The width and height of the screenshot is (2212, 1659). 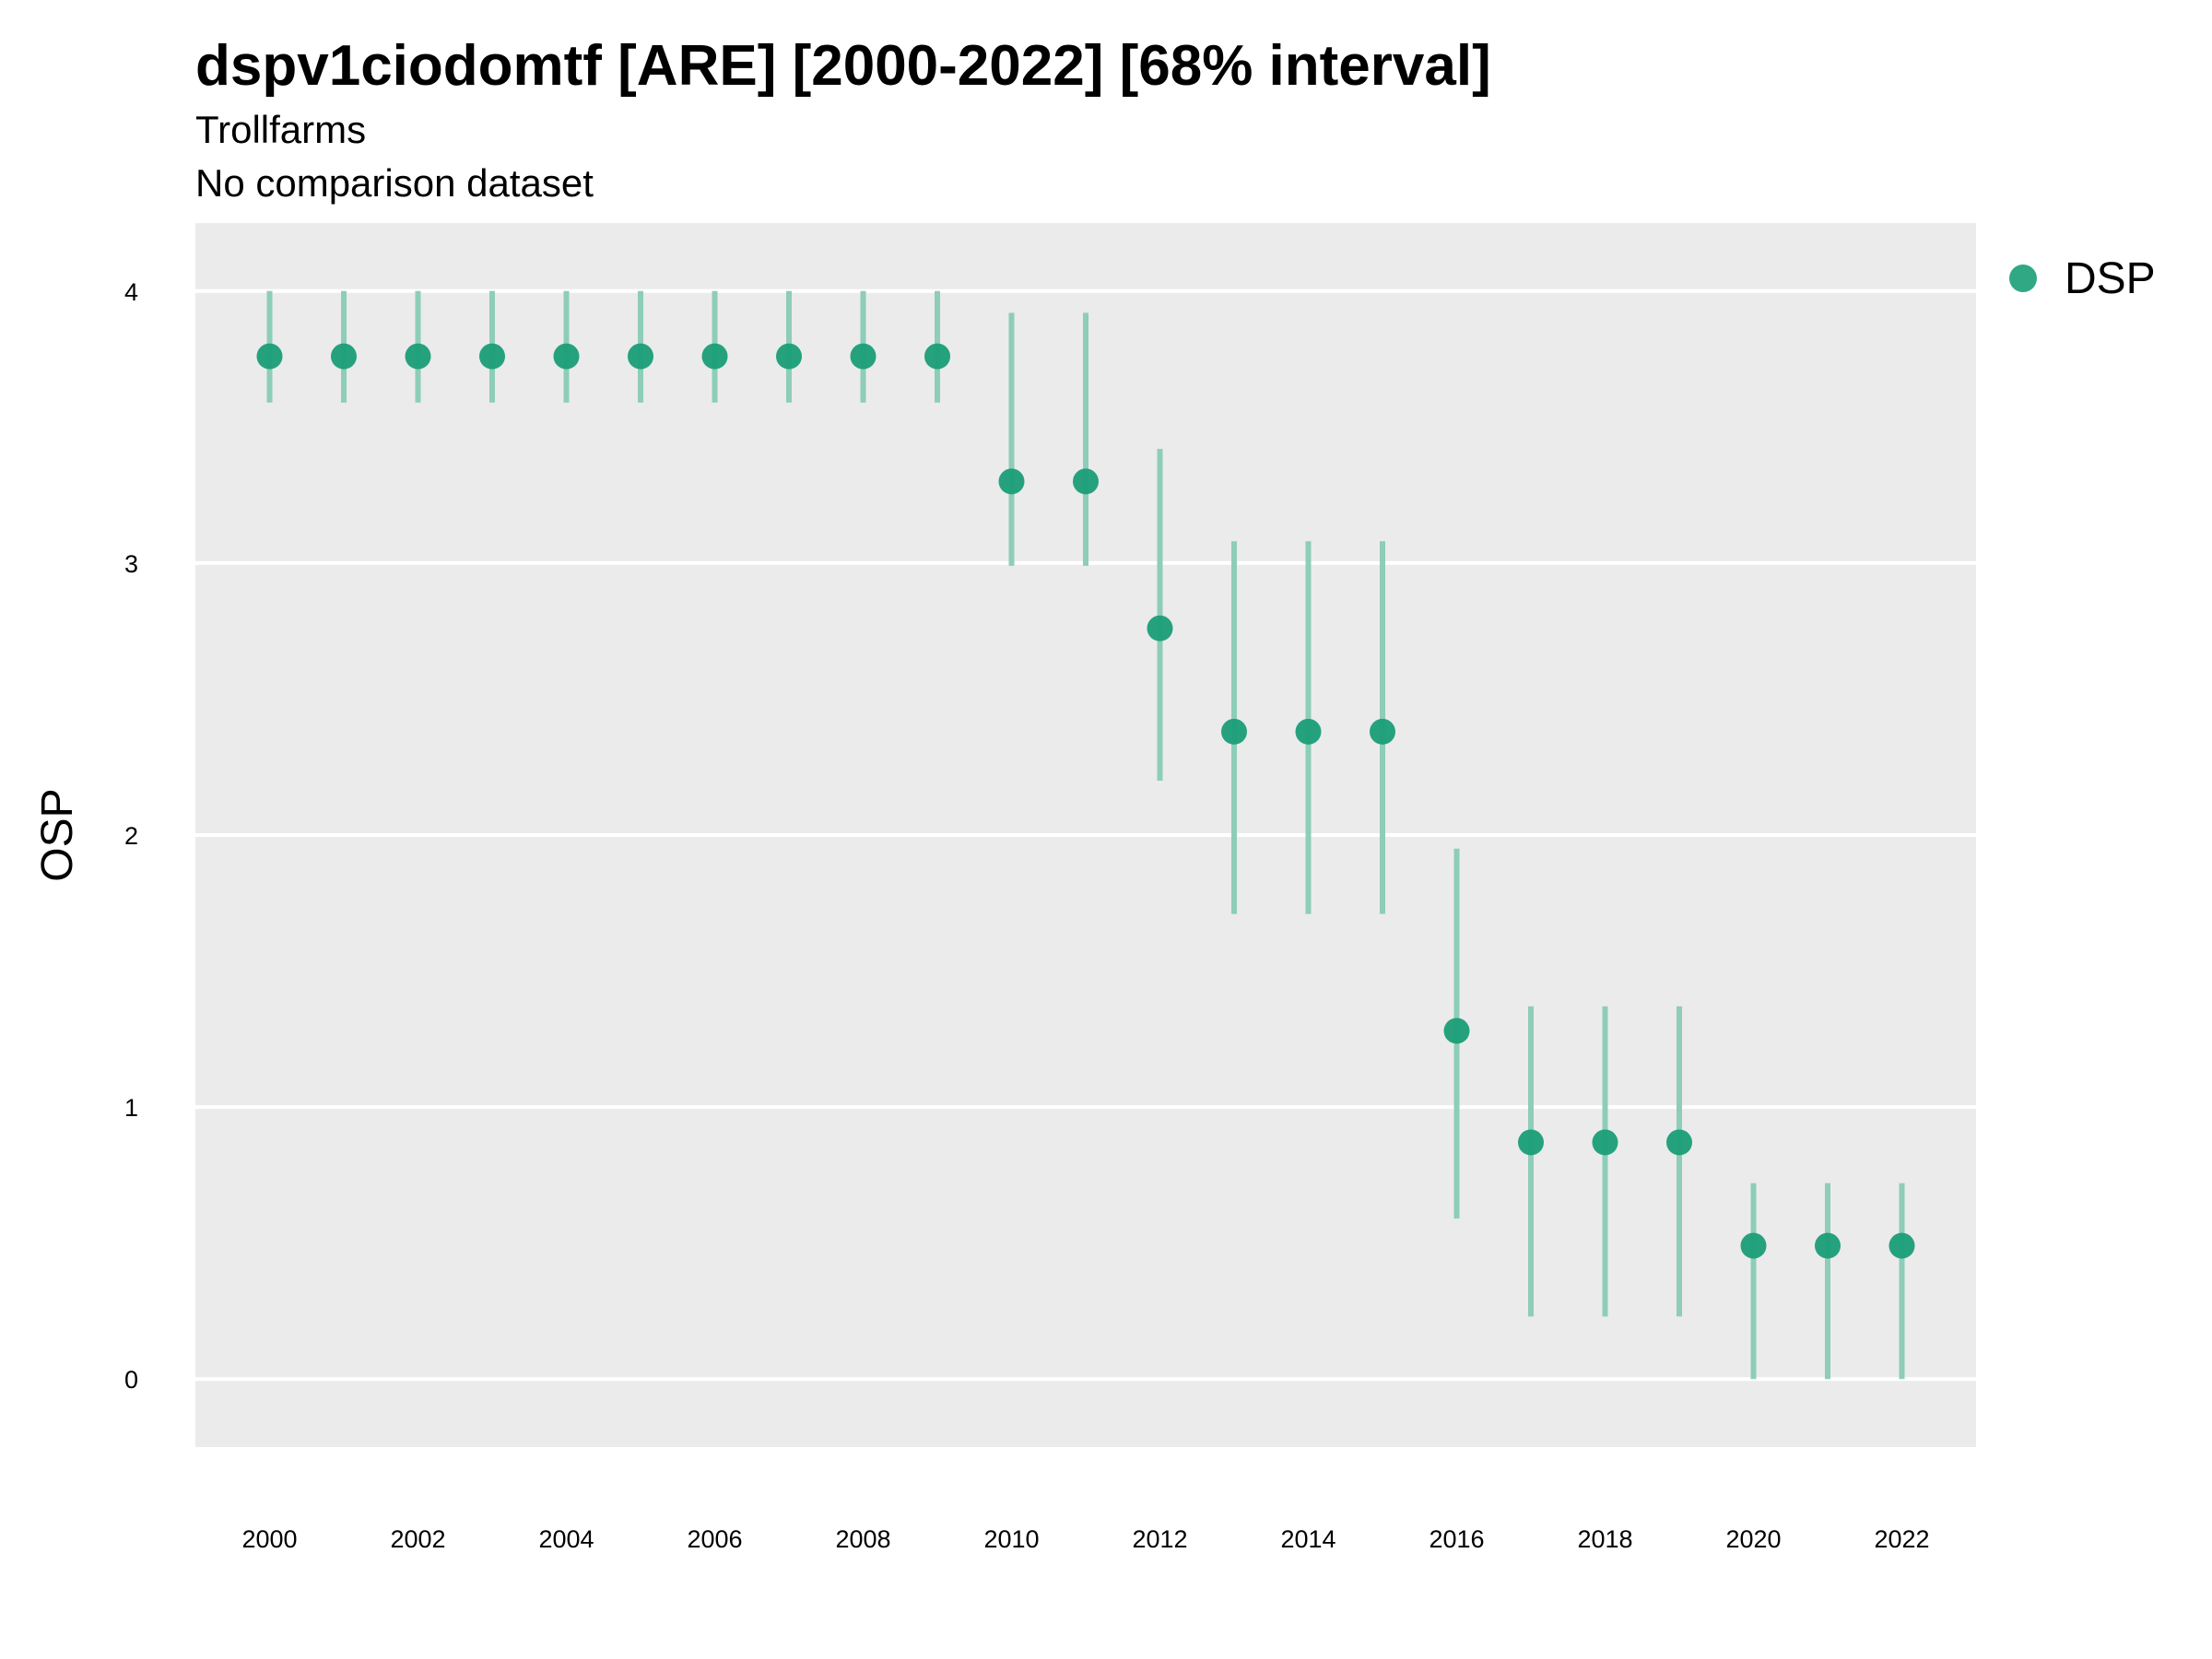 I want to click on x-tick-label-2004: 2004, so click(x=566, y=1539).